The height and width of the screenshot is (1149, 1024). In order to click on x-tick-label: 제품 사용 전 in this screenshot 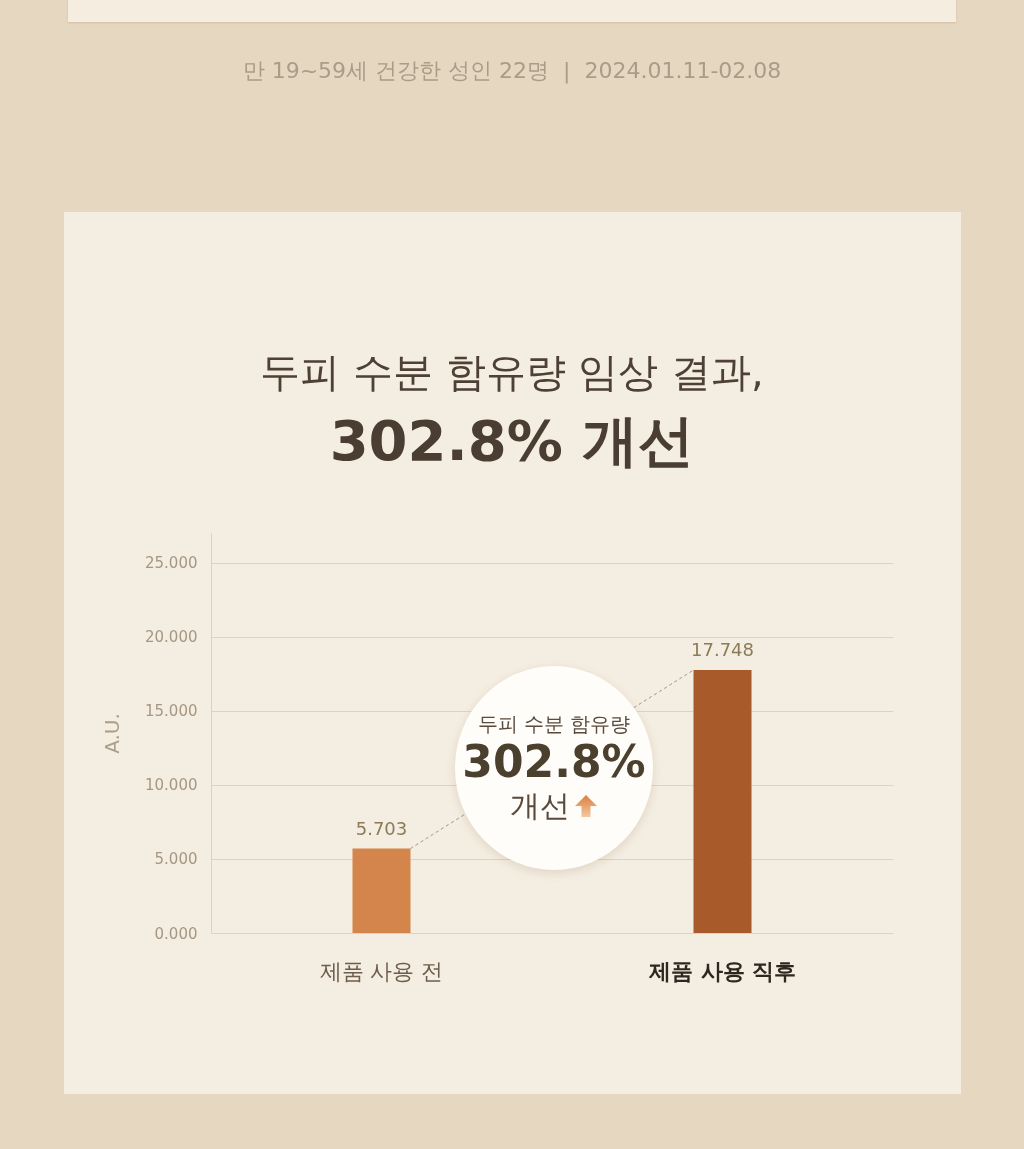, I will do `click(381, 971)`.